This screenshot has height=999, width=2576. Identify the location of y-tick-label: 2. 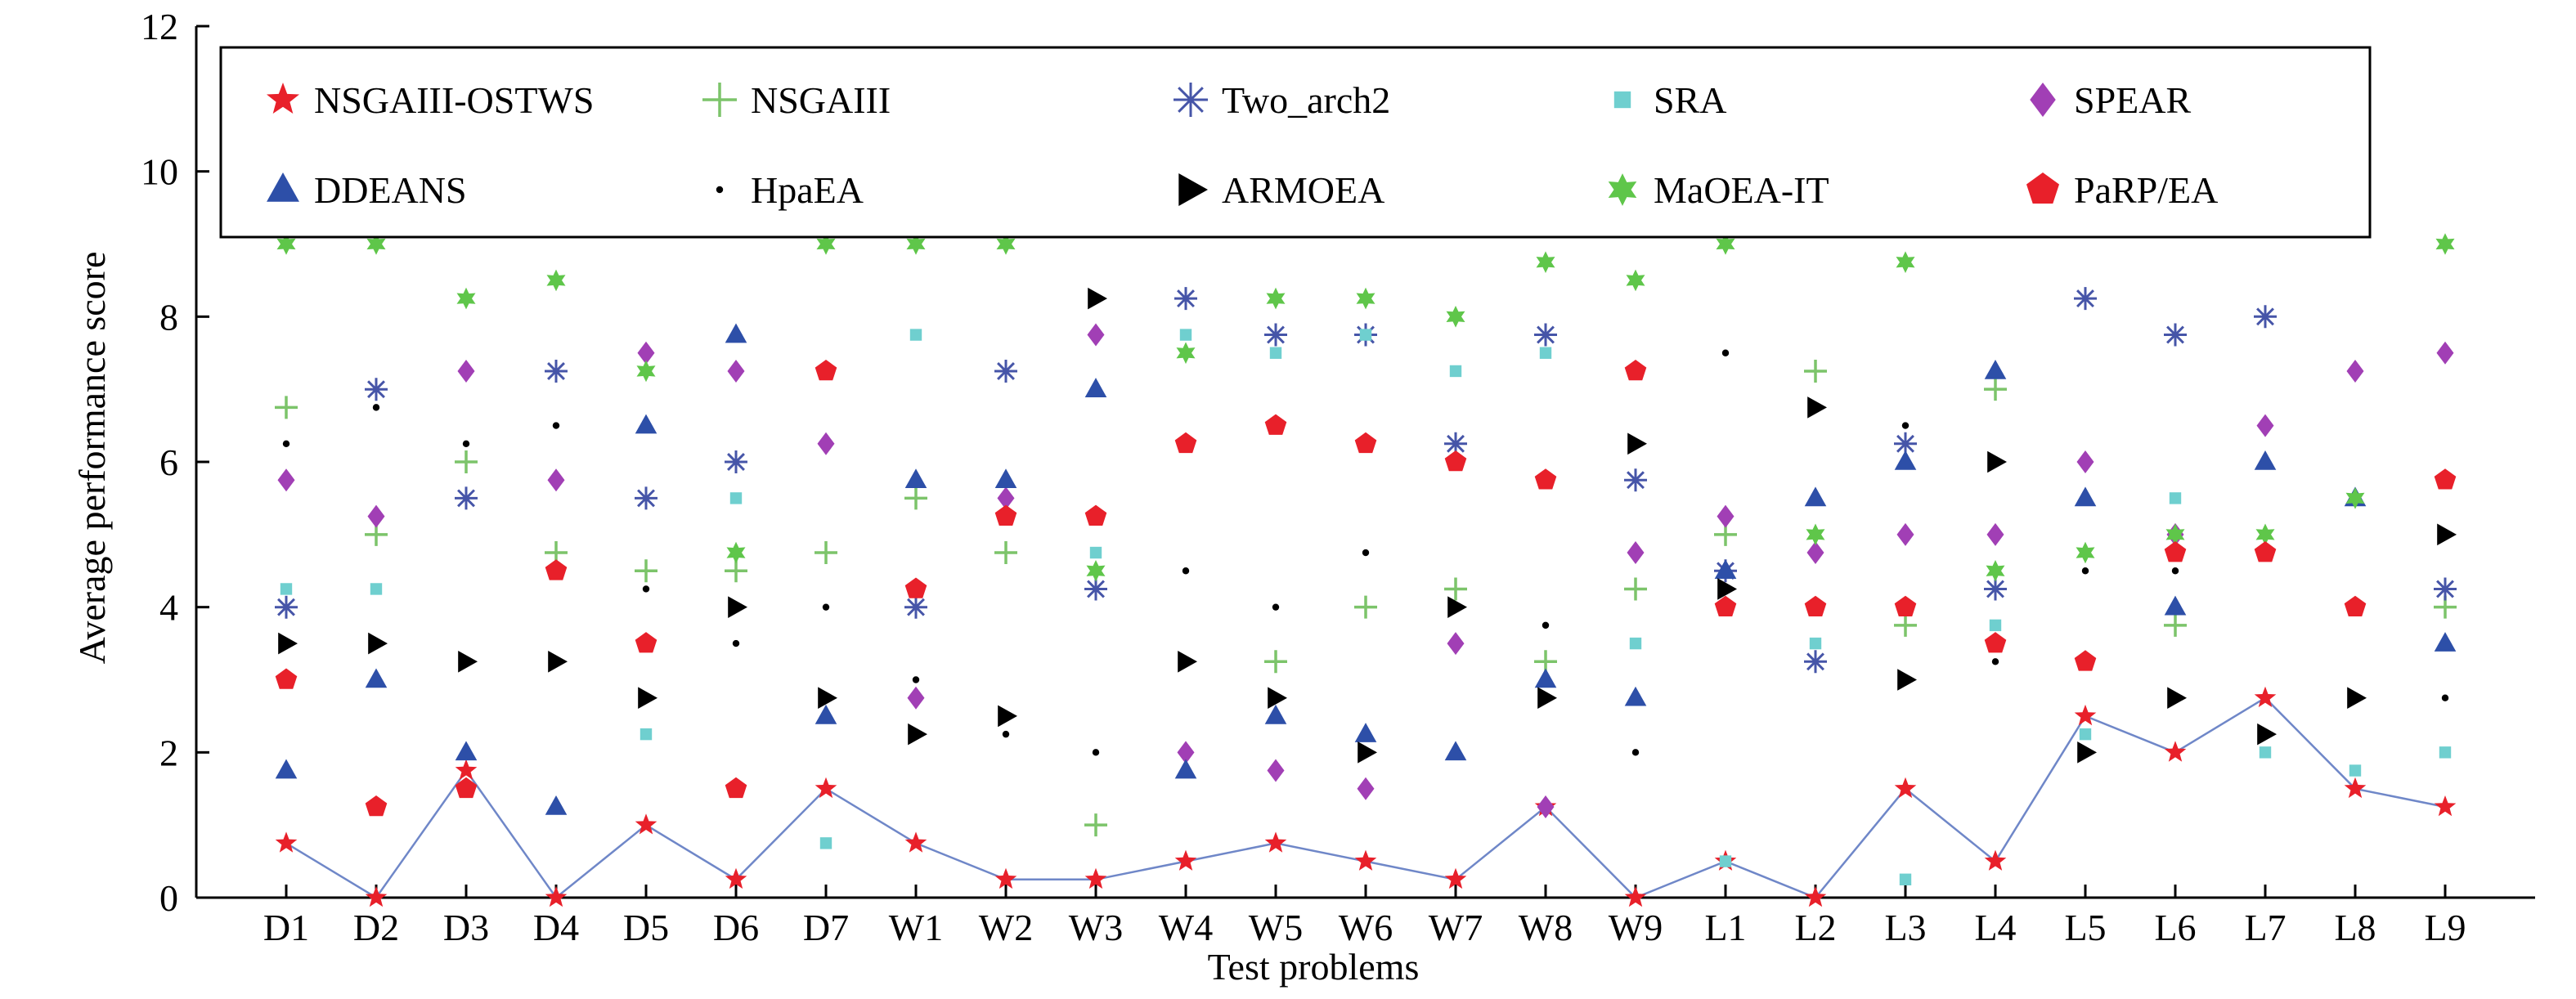
(168, 753).